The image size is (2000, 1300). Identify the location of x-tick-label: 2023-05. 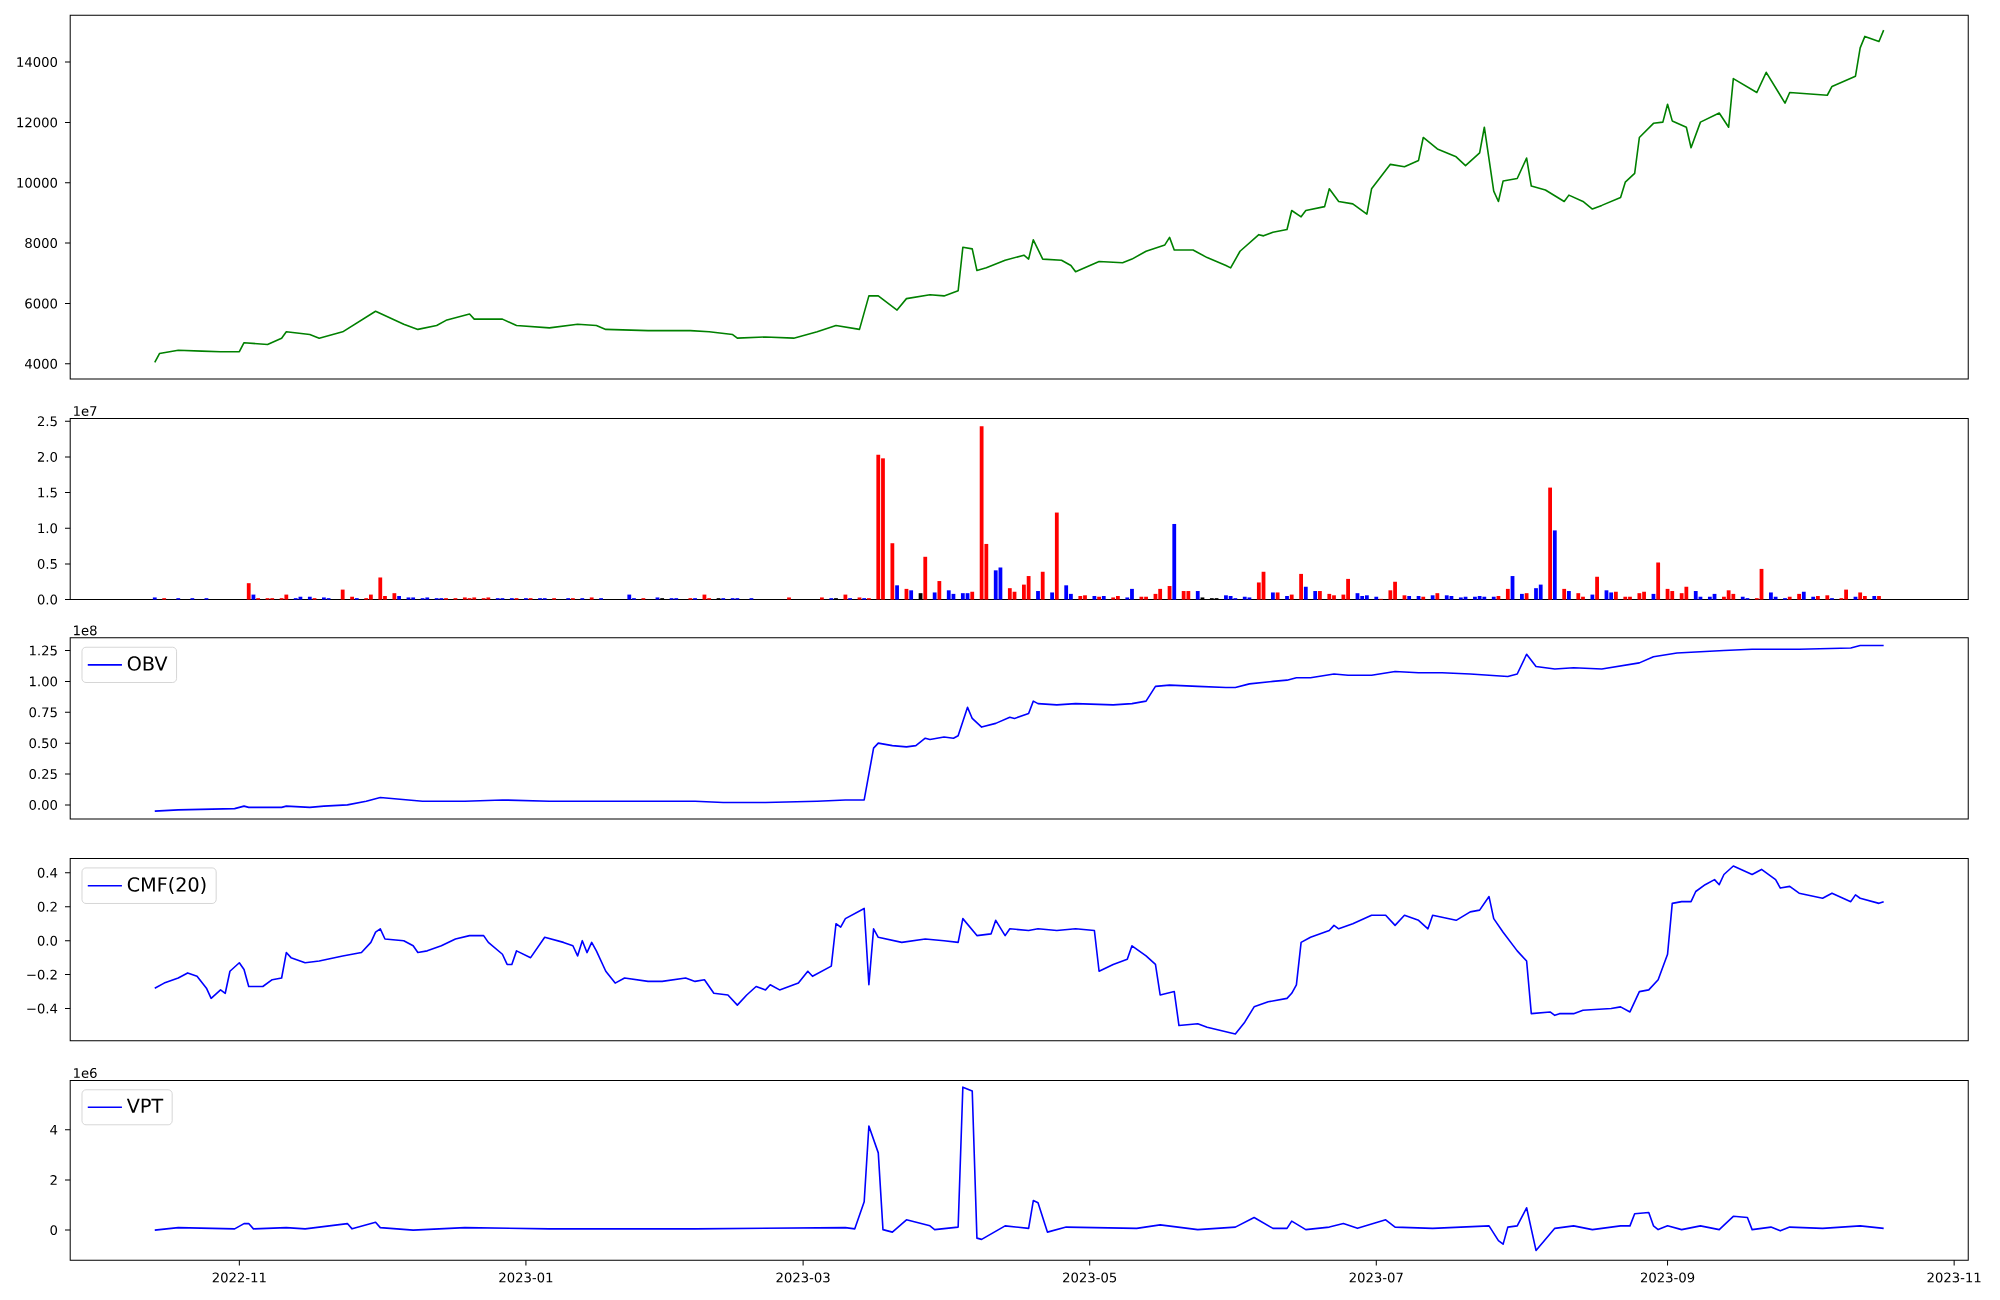
(1090, 1277).